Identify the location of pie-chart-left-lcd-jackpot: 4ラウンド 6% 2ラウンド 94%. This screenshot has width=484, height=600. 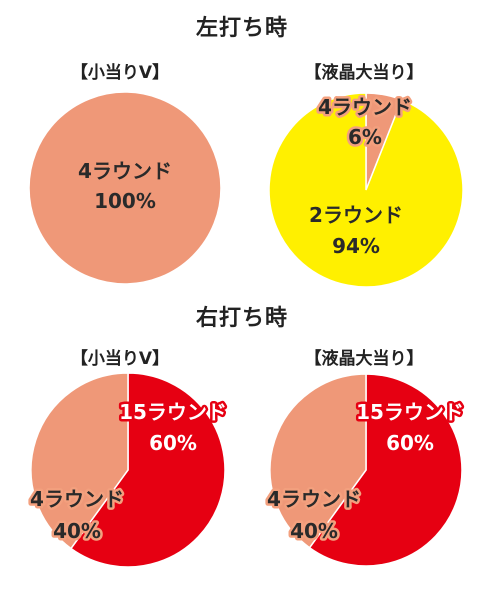
(366, 190).